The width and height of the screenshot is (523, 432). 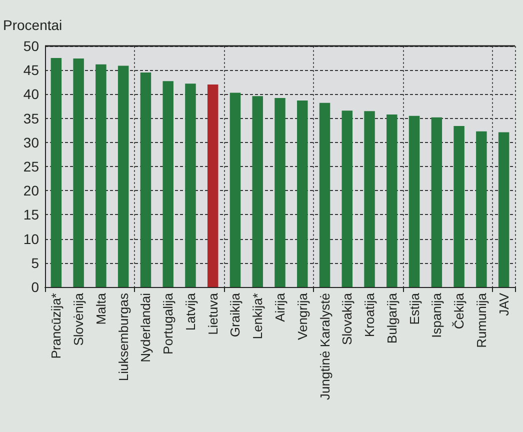 I want to click on y-tick-label: 0, so click(x=35, y=287).